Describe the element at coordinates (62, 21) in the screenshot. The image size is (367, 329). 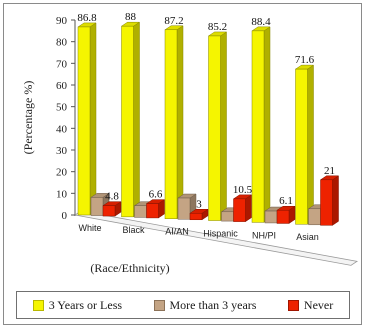
I see `y-tick-label-9: 90` at that location.